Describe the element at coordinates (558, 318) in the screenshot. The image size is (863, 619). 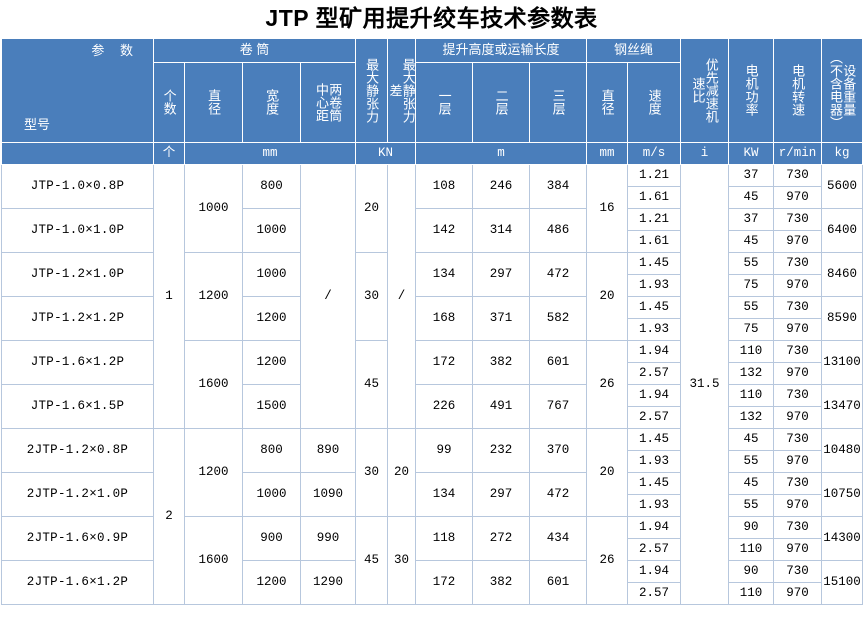
I see `cell-layer3: 582` at that location.